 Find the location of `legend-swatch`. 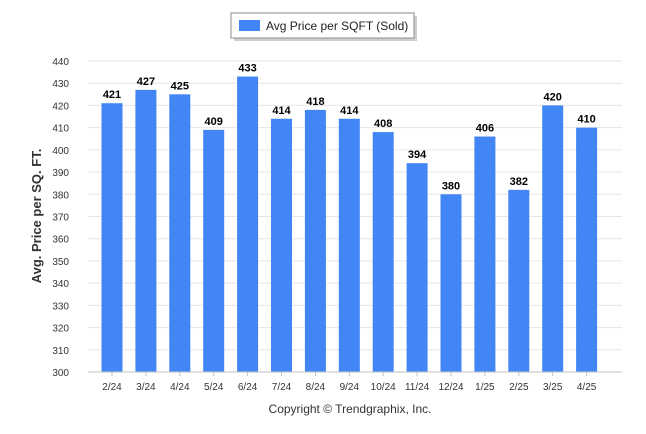

legend-swatch is located at coordinates (249, 25).